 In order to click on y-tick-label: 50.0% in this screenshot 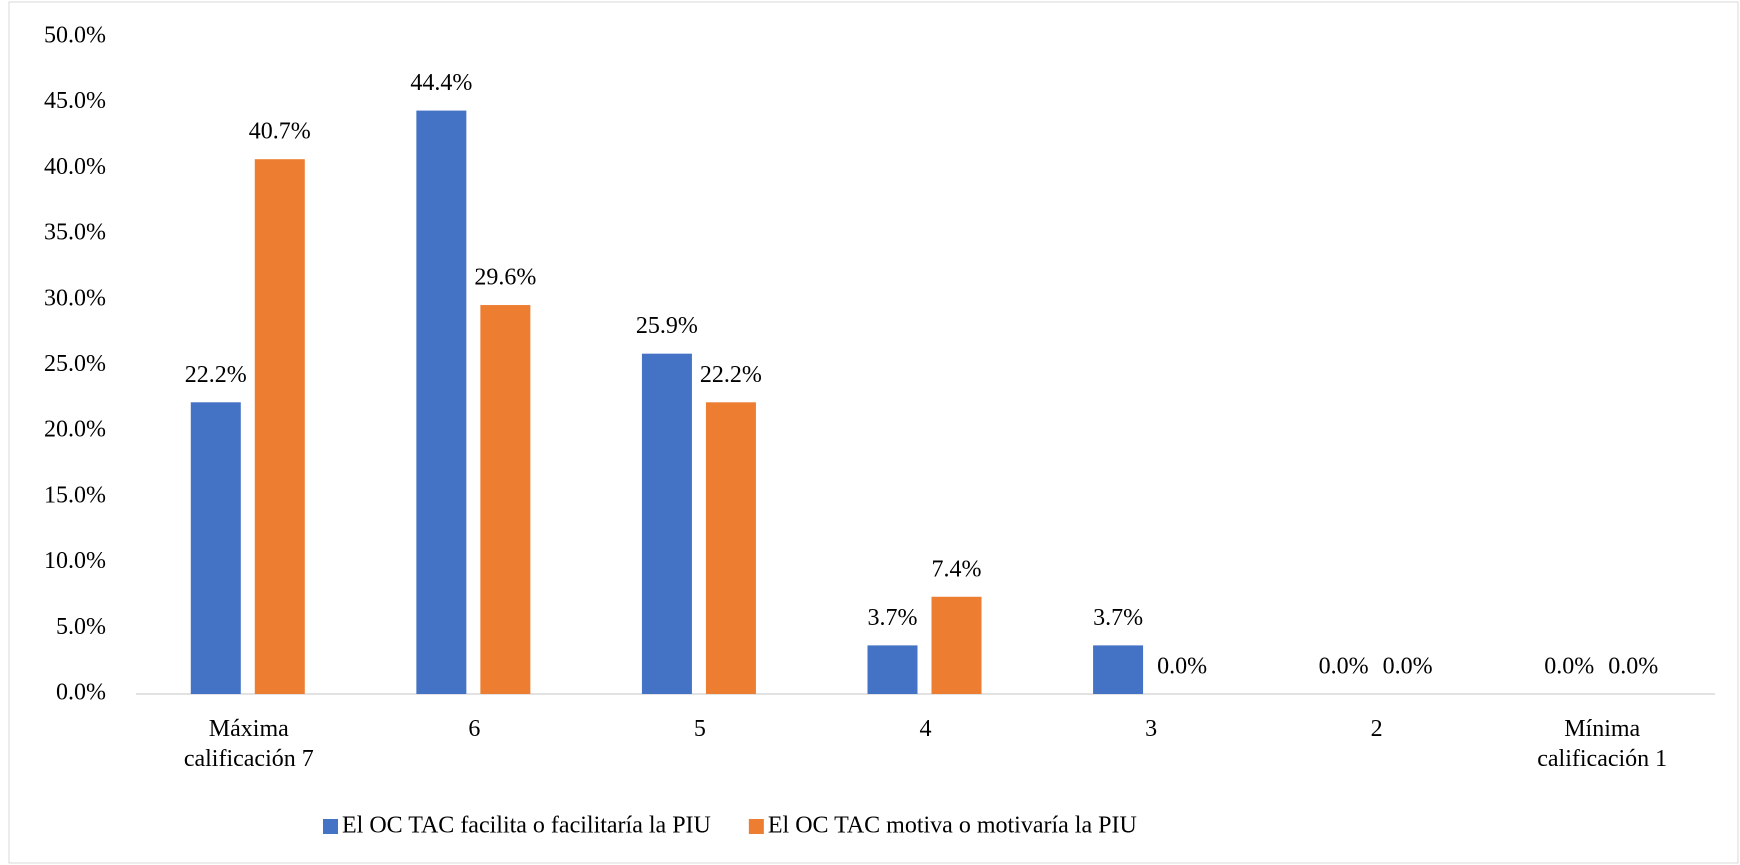, I will do `click(75, 36)`.